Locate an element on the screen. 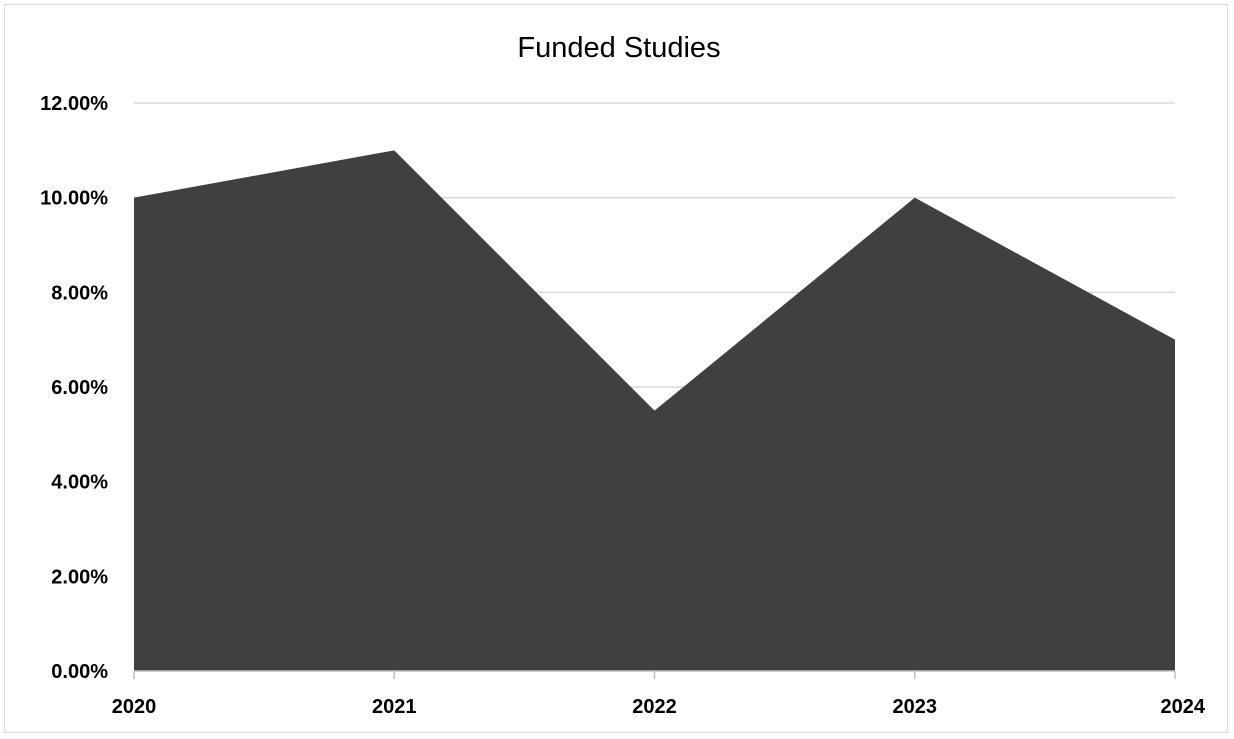 The width and height of the screenshot is (1234, 739). y-tick-label: 6.00% is located at coordinates (79, 388).